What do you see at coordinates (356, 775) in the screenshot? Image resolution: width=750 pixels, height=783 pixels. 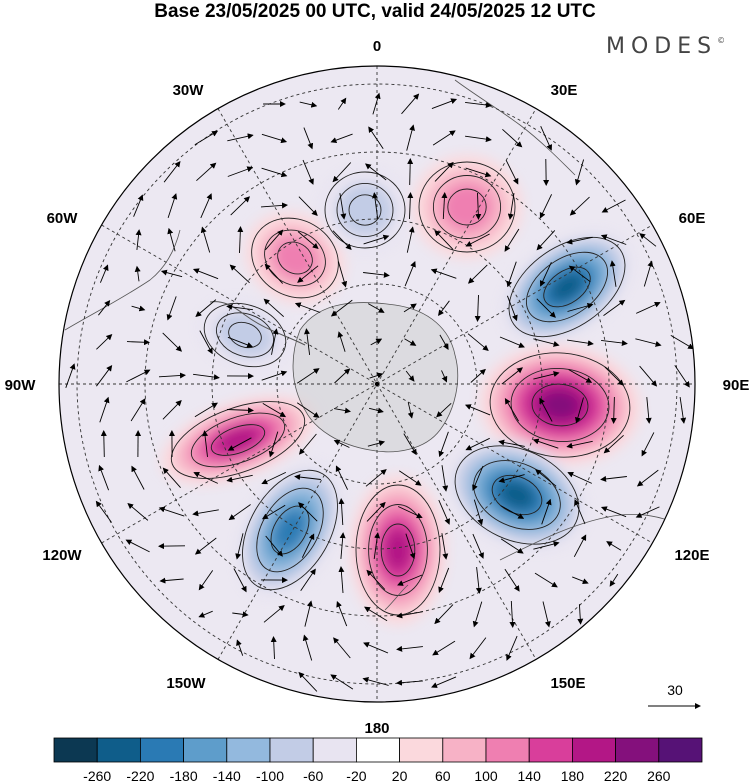 I see `colorbar-tick-label: -20` at bounding box center [356, 775].